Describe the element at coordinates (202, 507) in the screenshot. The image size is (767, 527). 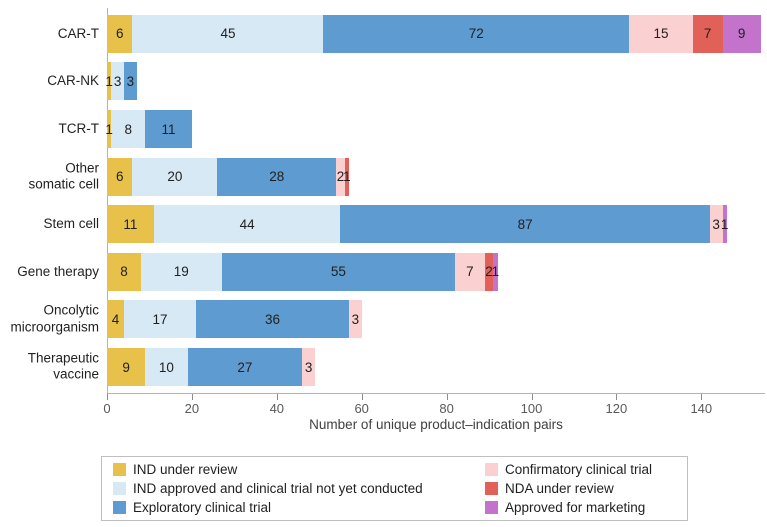
I see `legend-label: Exploratory clinical trial` at that location.